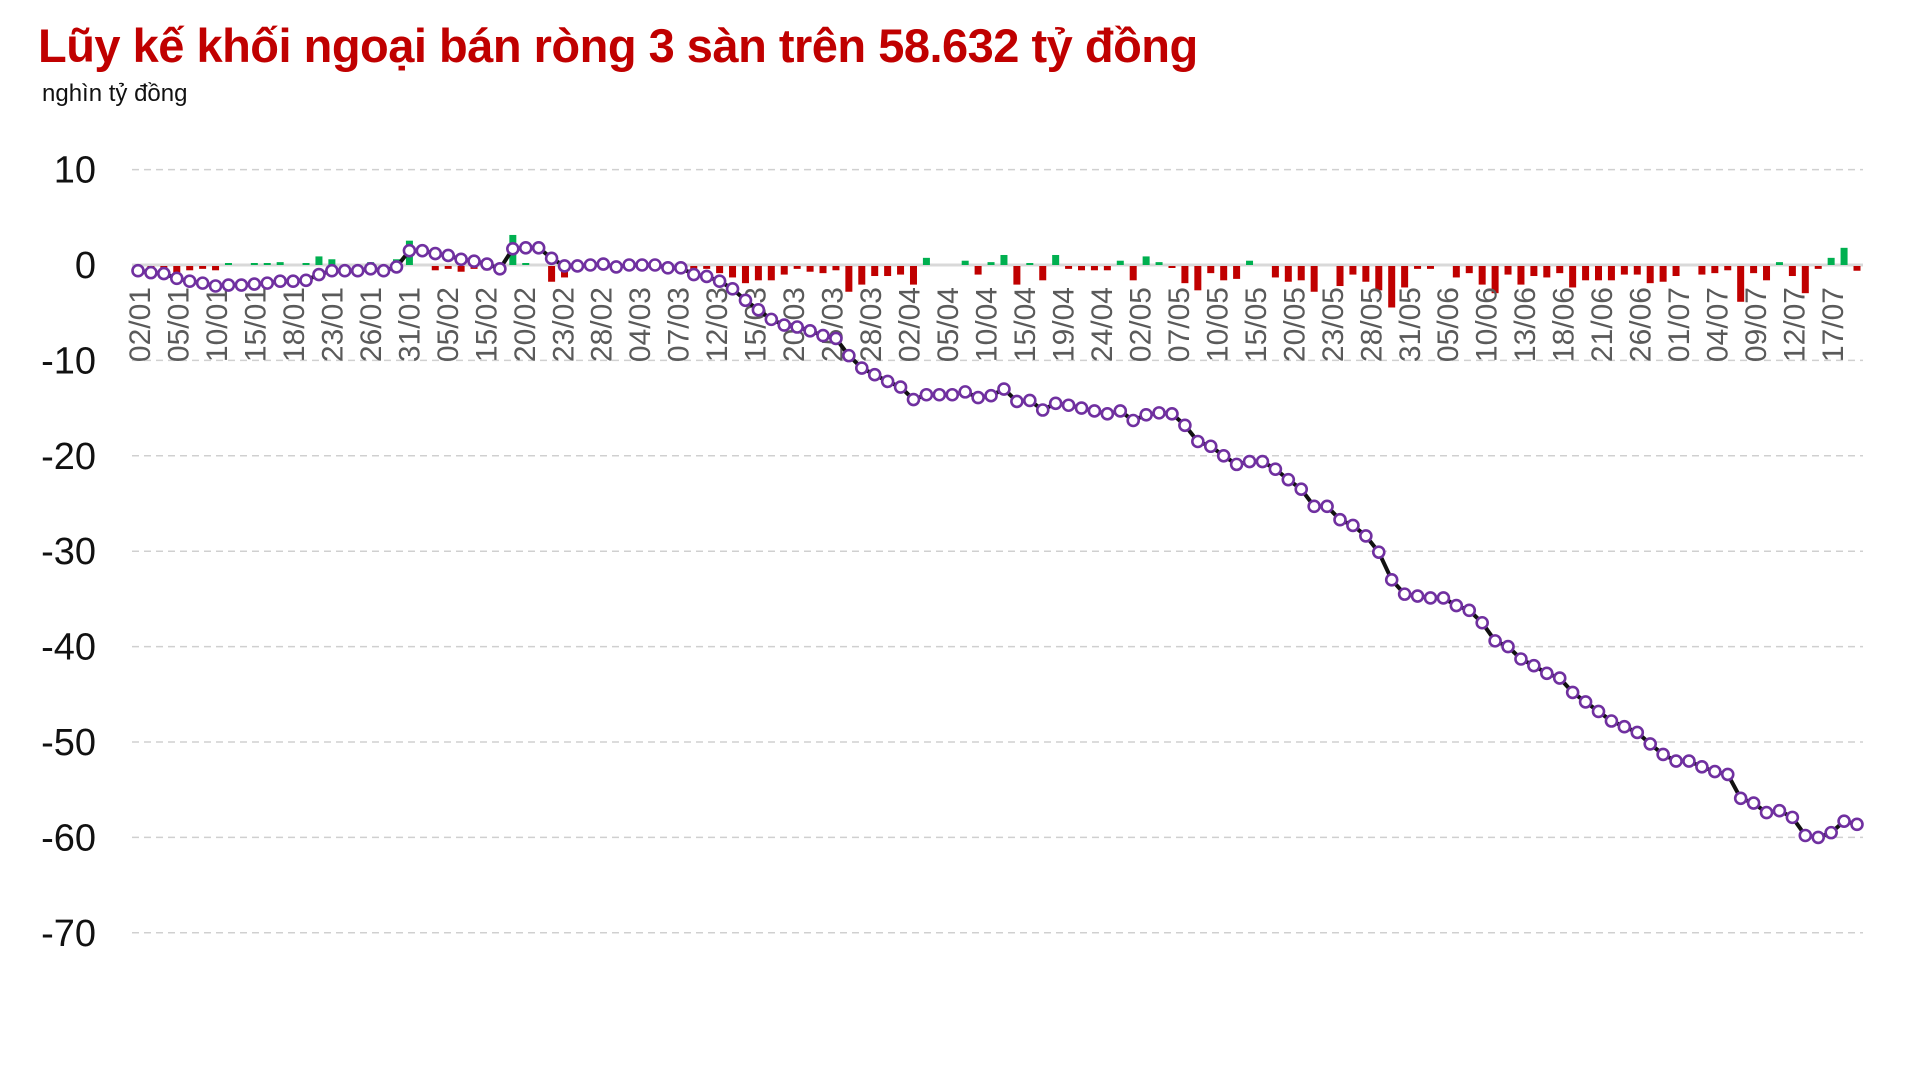 The height and width of the screenshot is (1088, 1923). Describe the element at coordinates (115, 93) in the screenshot. I see `y-axis-unit-label: nghìn tỷ đồng` at that location.